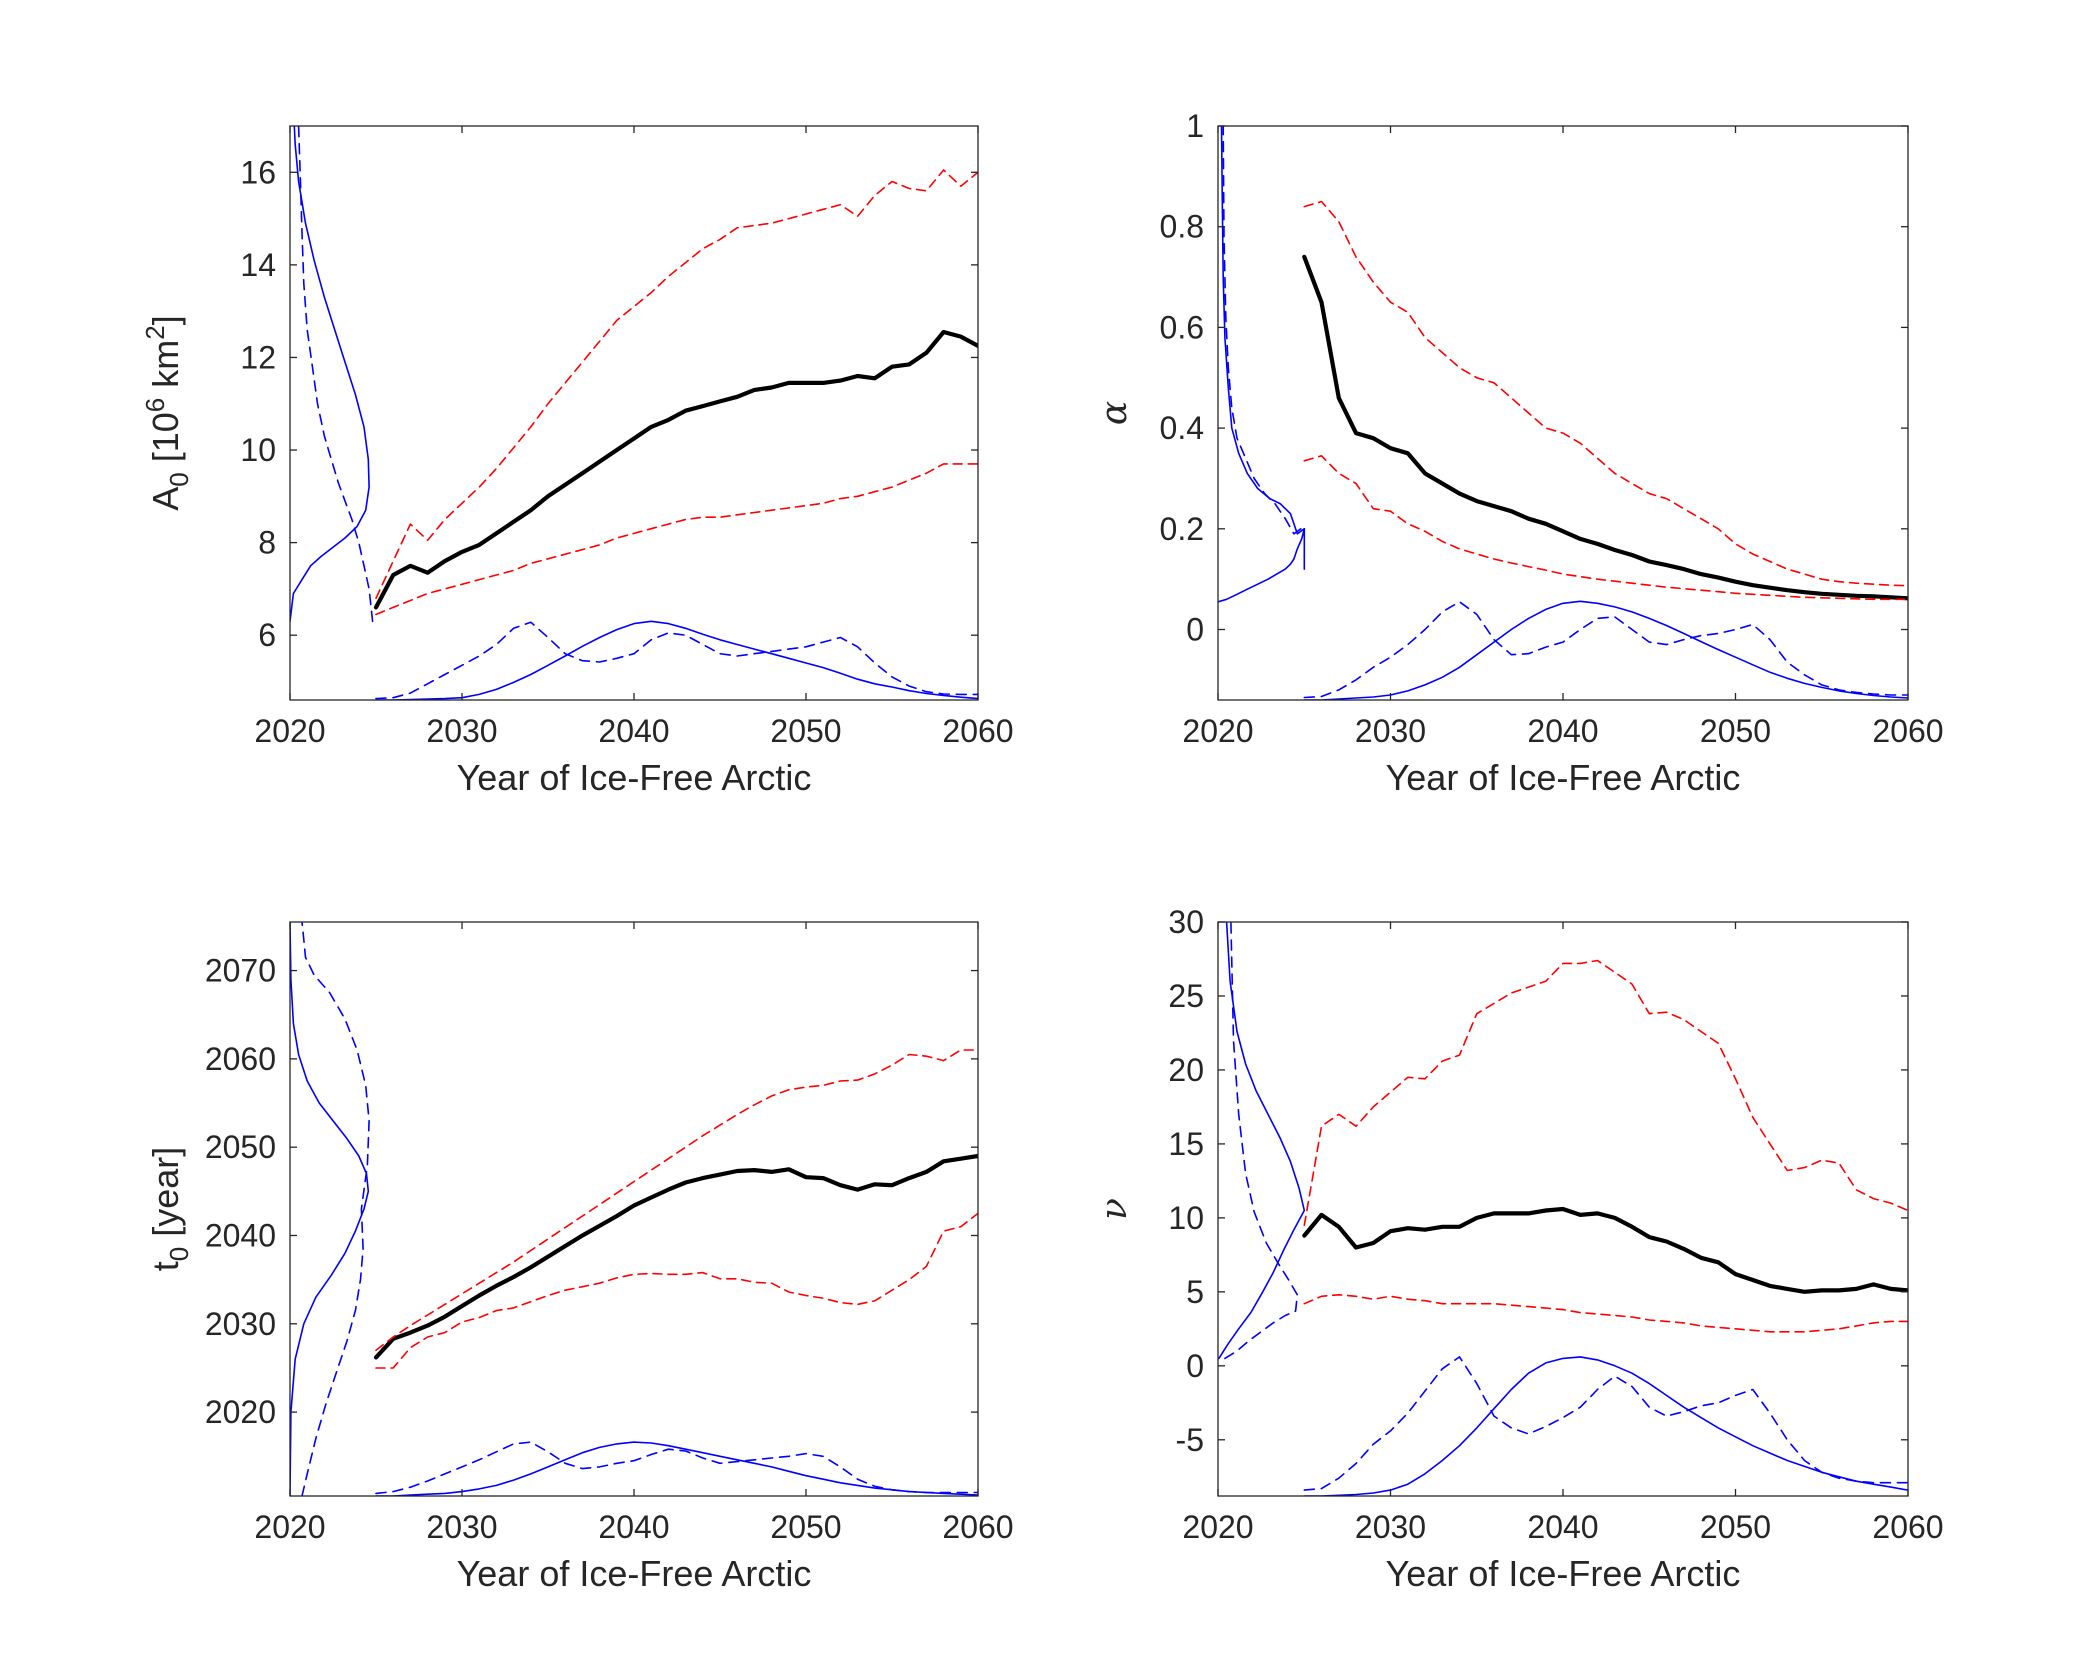 The height and width of the screenshot is (1658, 2083). I want to click on y-tick-label: 6, so click(267, 635).